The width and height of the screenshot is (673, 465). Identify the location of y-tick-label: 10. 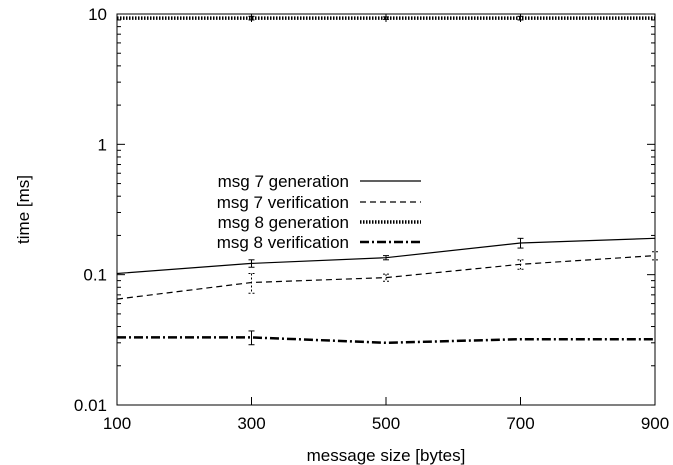
(97, 14).